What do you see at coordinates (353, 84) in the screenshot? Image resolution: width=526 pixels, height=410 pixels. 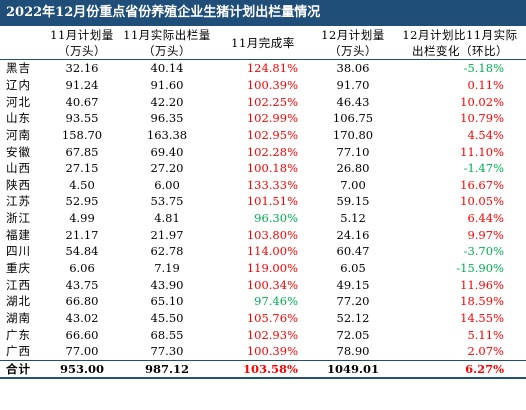 I see `cell-dec-plan: 91.70` at bounding box center [353, 84].